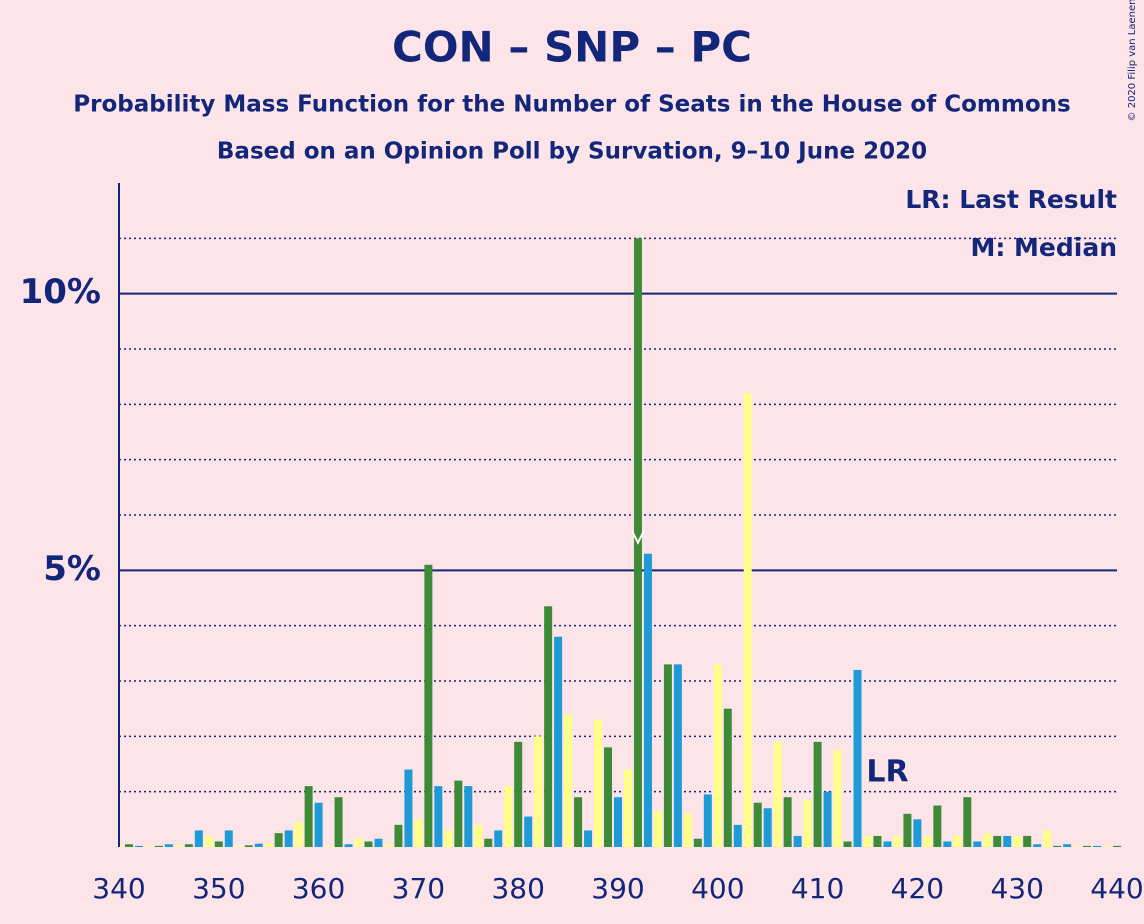 The image size is (1144, 924). I want to click on legend-lr: LR: Last Result, so click(1011, 199).